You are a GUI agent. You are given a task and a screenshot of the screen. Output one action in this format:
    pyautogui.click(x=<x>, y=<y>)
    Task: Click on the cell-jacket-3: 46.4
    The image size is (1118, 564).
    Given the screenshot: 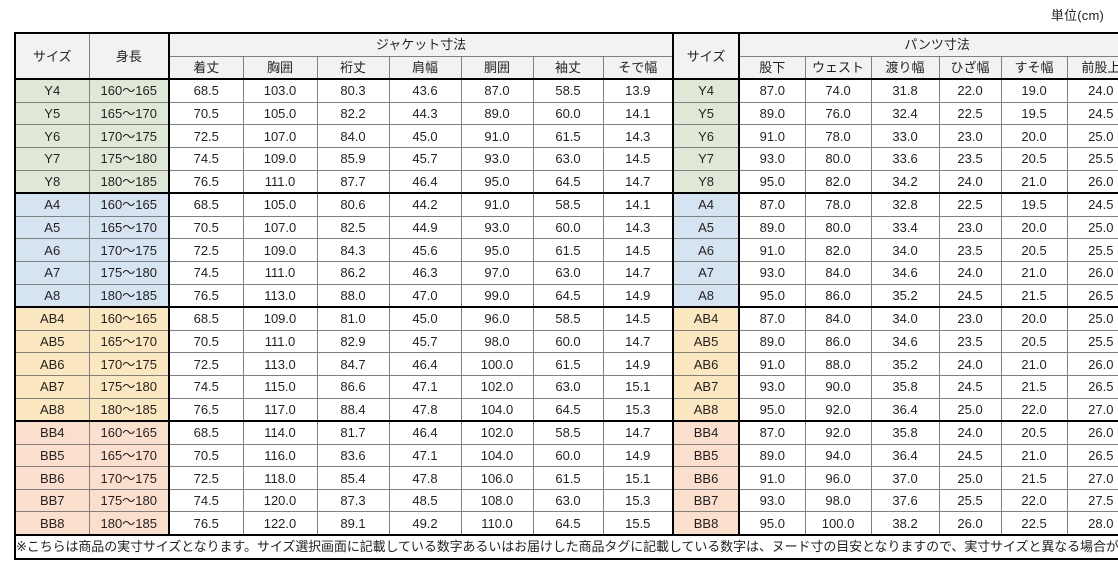 What is the action you would take?
    pyautogui.click(x=425, y=364)
    